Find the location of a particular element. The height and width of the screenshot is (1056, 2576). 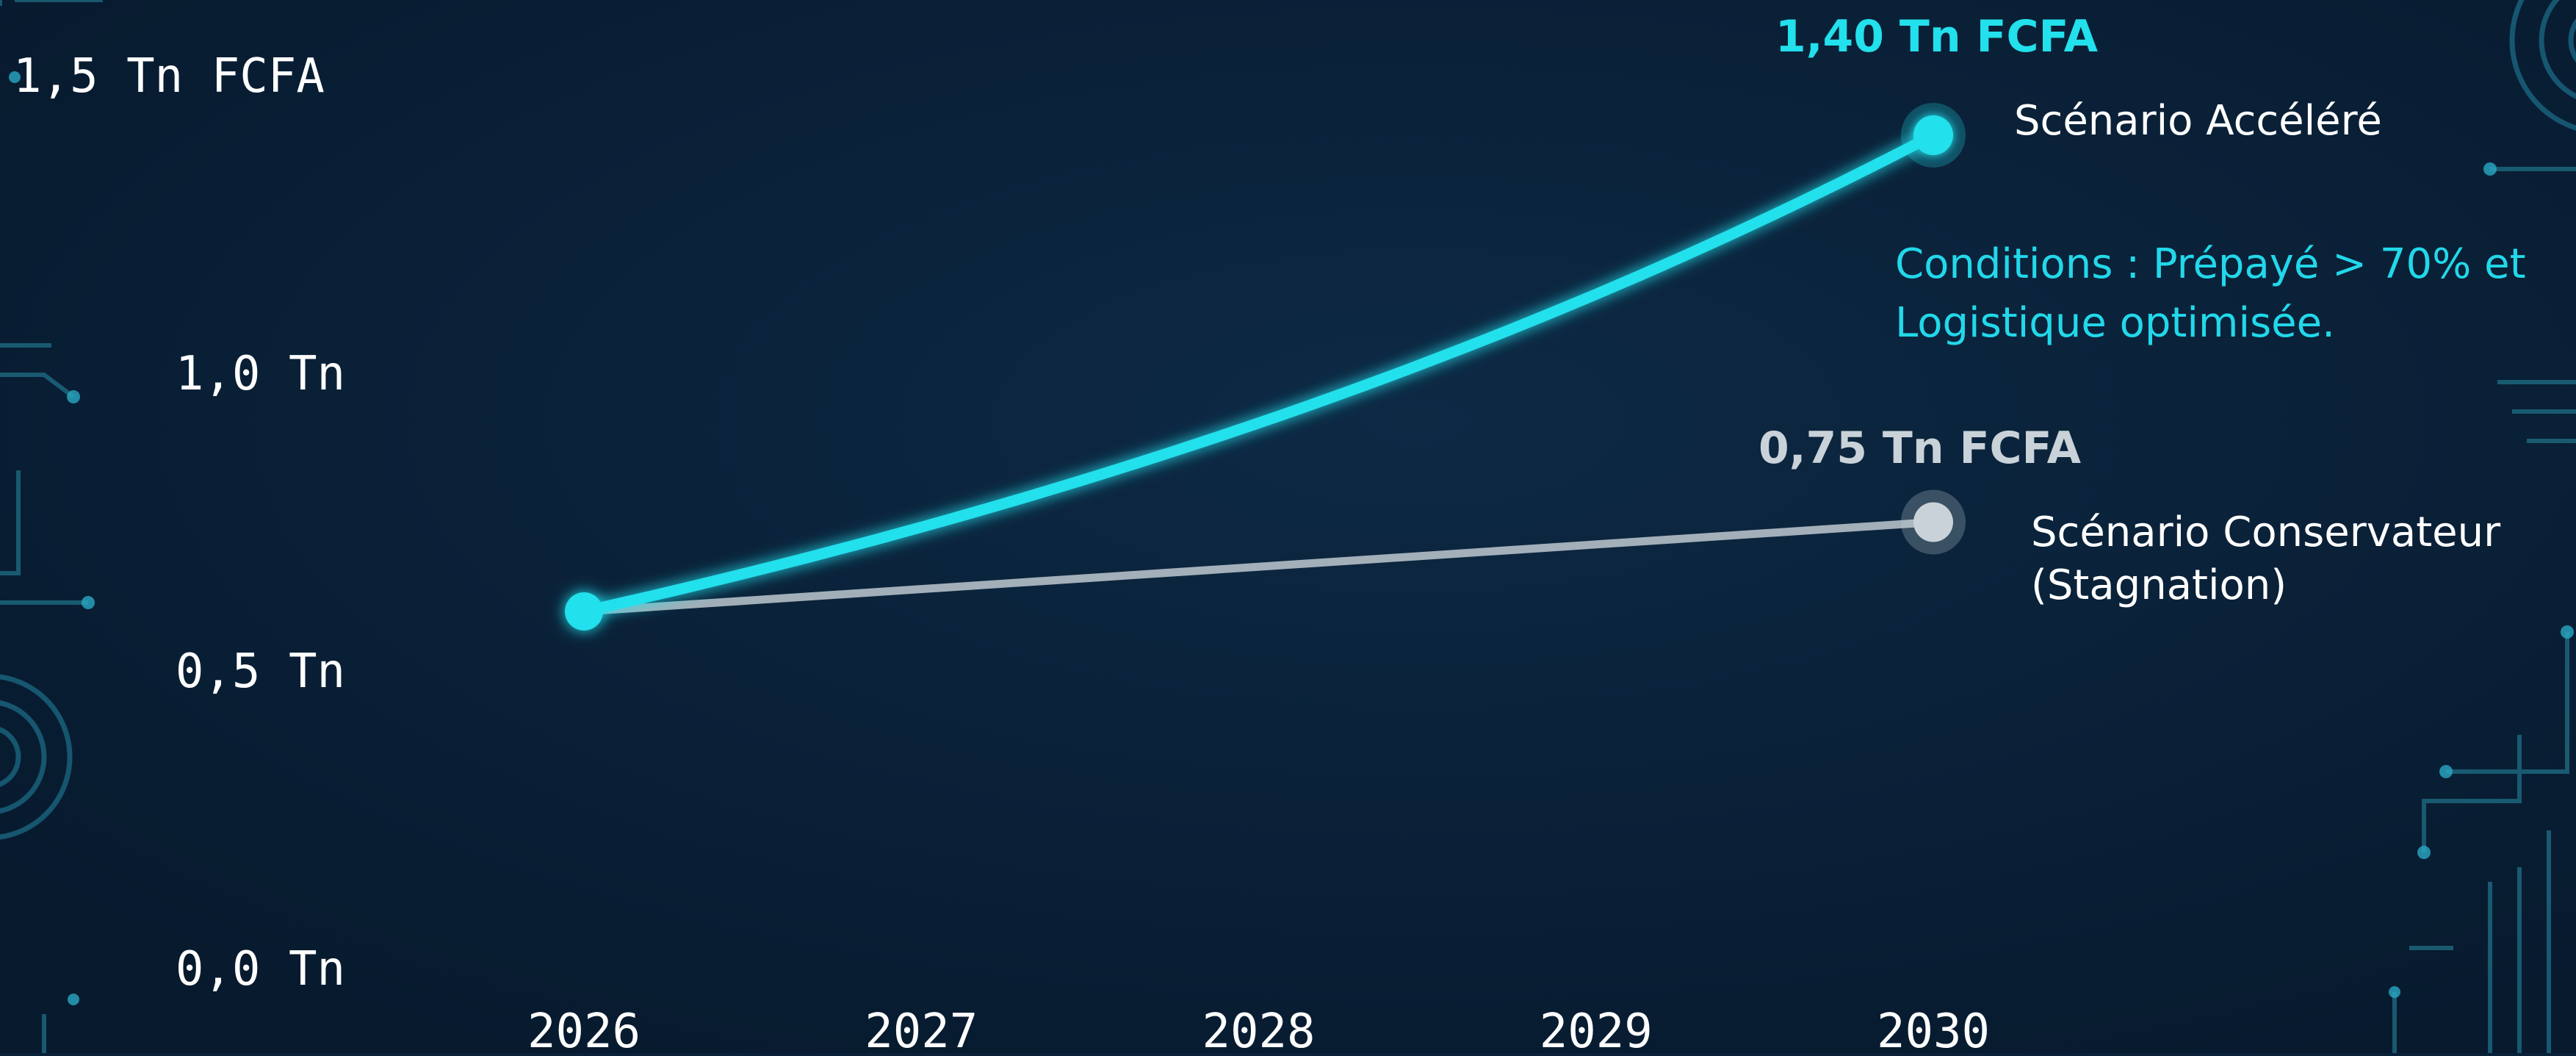

series-name-conservateur: Scénario Conservateur is located at coordinates (2266, 533).